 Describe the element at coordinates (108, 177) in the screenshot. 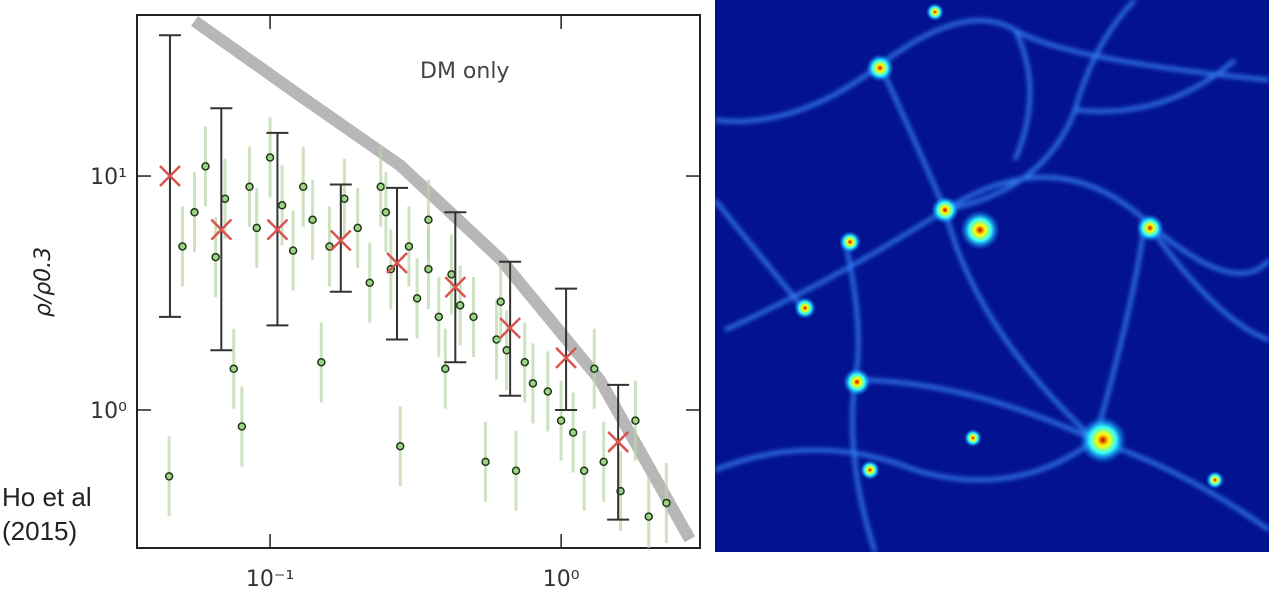

I see `y-tick-label: 10¹` at that location.